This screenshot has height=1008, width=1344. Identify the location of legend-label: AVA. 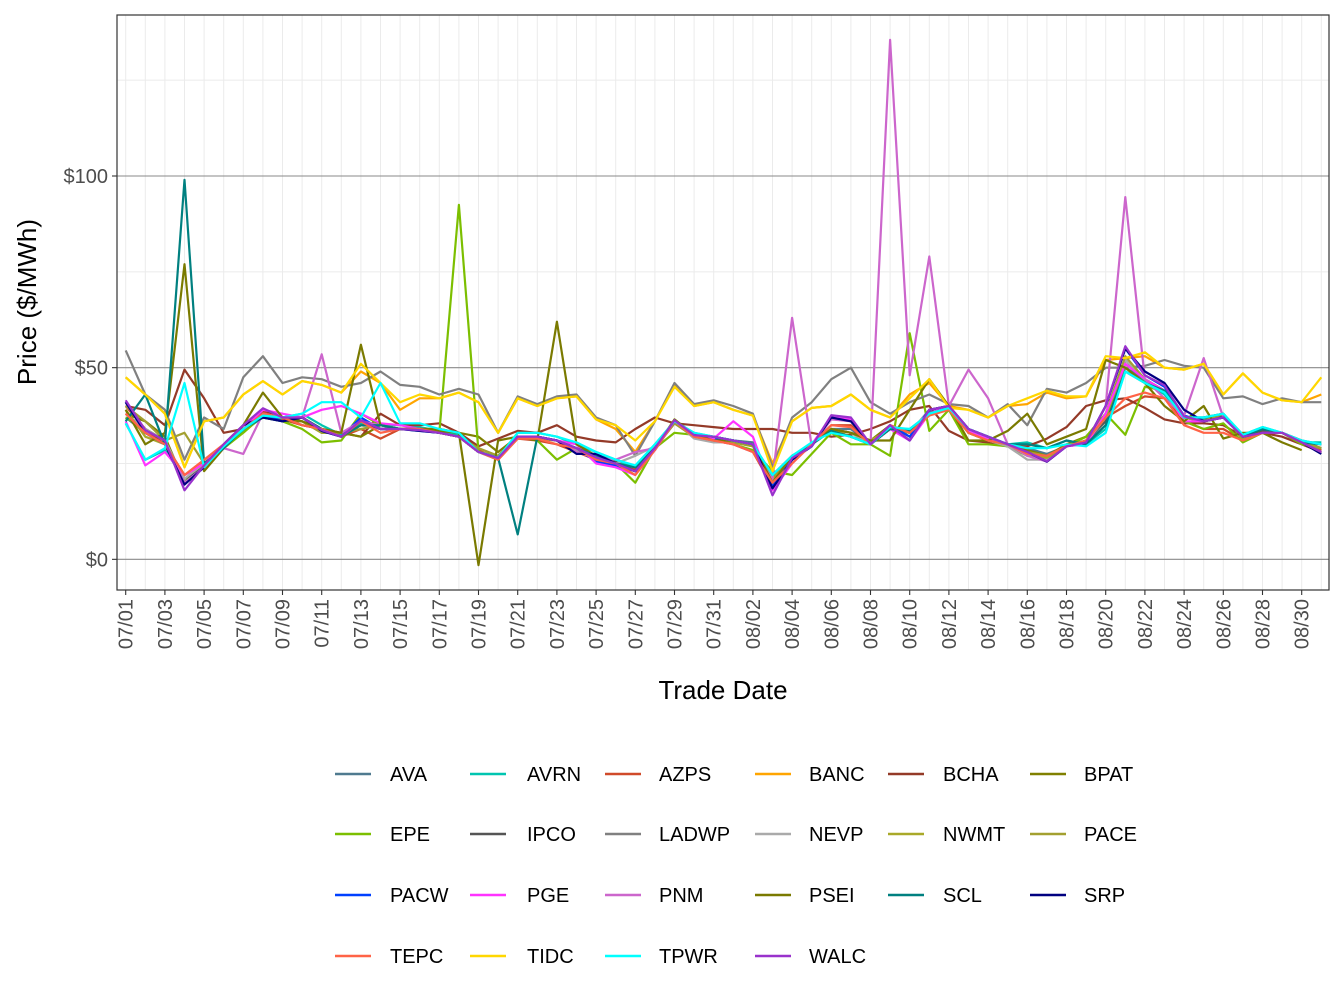
(409, 775).